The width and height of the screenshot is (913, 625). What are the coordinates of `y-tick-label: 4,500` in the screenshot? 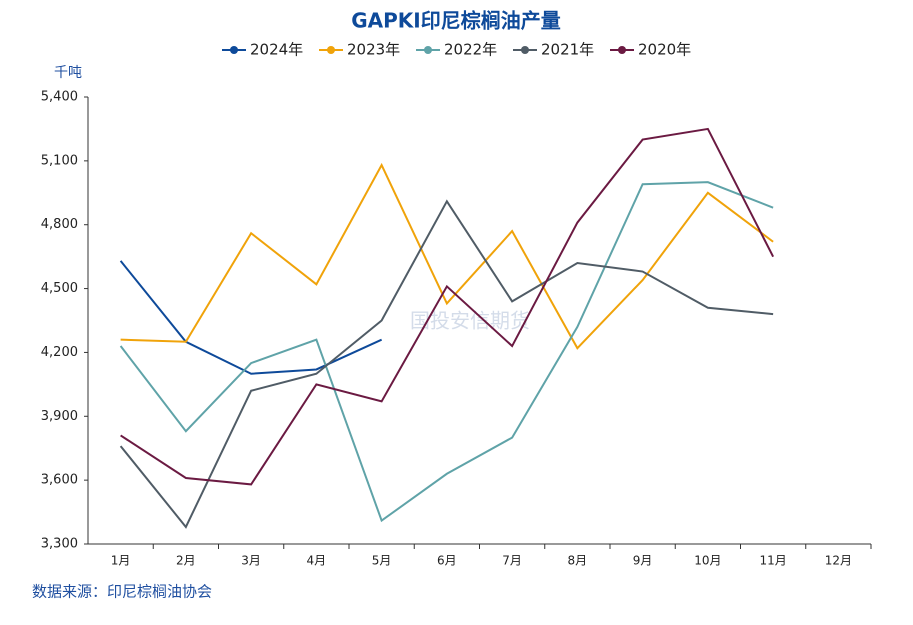 It's located at (59, 288).